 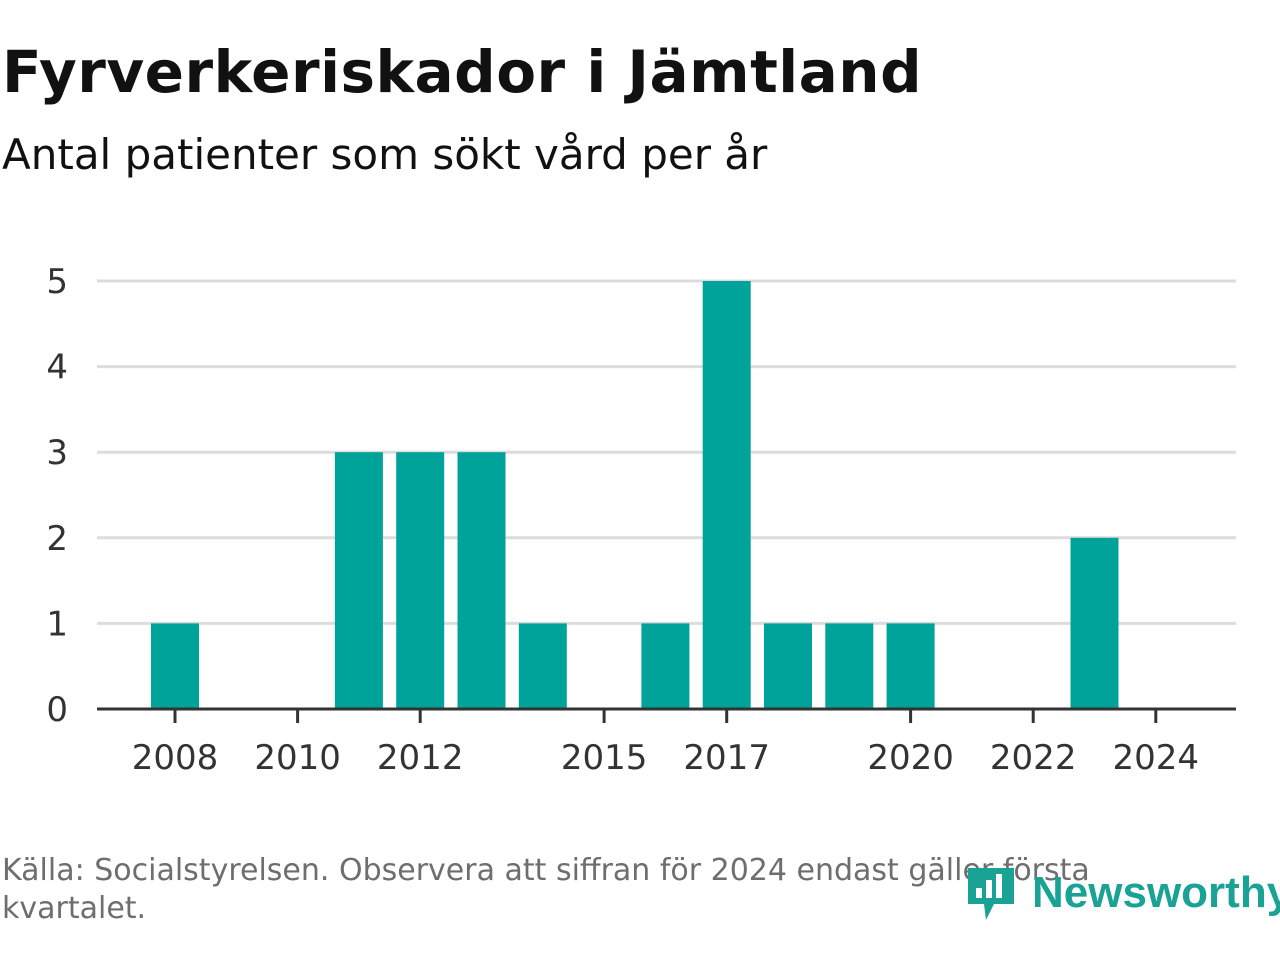 What do you see at coordinates (57, 624) in the screenshot?
I see `y-tick-label: 1` at bounding box center [57, 624].